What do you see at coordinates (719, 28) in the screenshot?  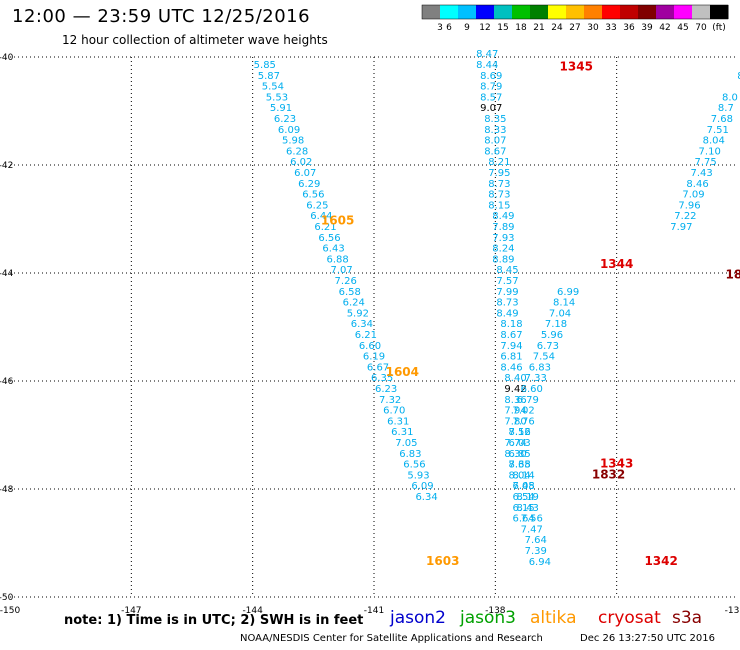 I see `colorbar-label: (ft)` at bounding box center [719, 28].